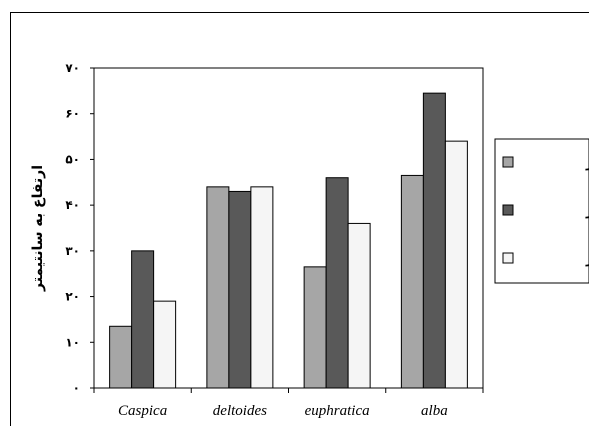 This screenshot has width=589, height=426. Describe the element at coordinates (72, 114) in the screenshot. I see `y-tick-label: ۶۰` at that location.